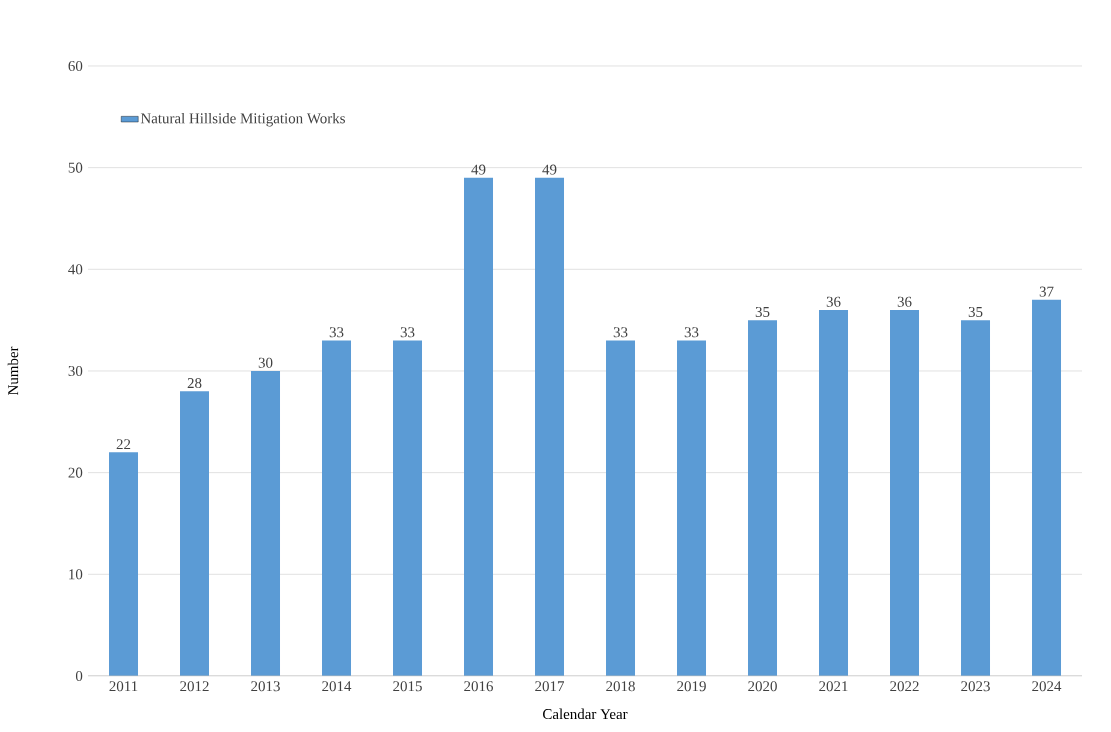 This screenshot has height=732, width=1111. I want to click on x-tick-label: 2019, so click(691, 686).